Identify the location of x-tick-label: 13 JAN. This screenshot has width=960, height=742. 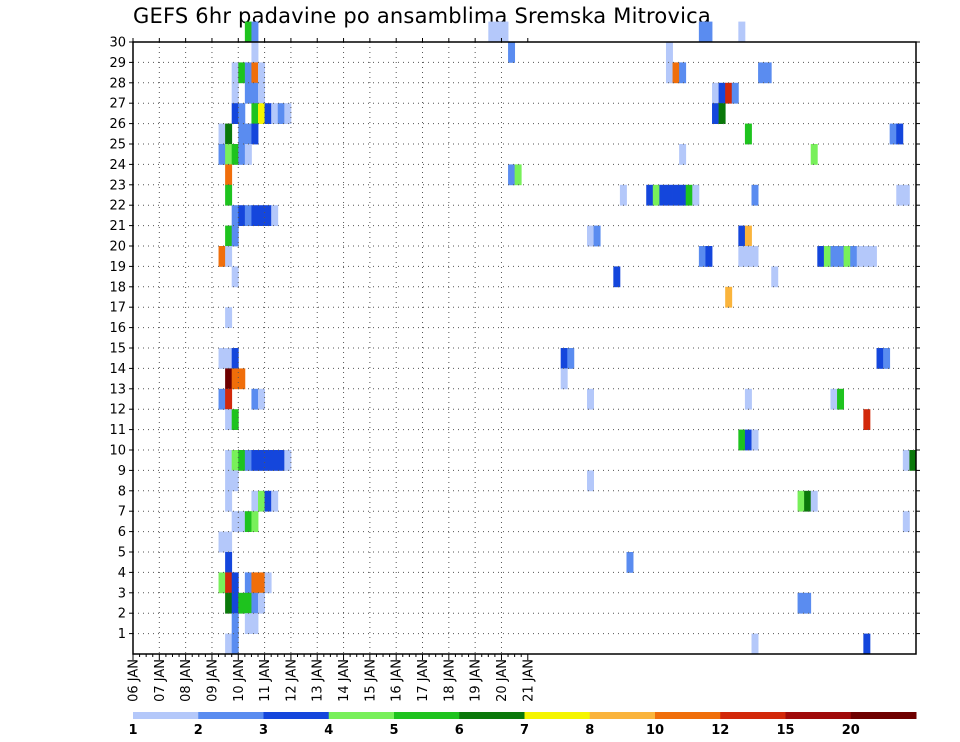
(318, 680).